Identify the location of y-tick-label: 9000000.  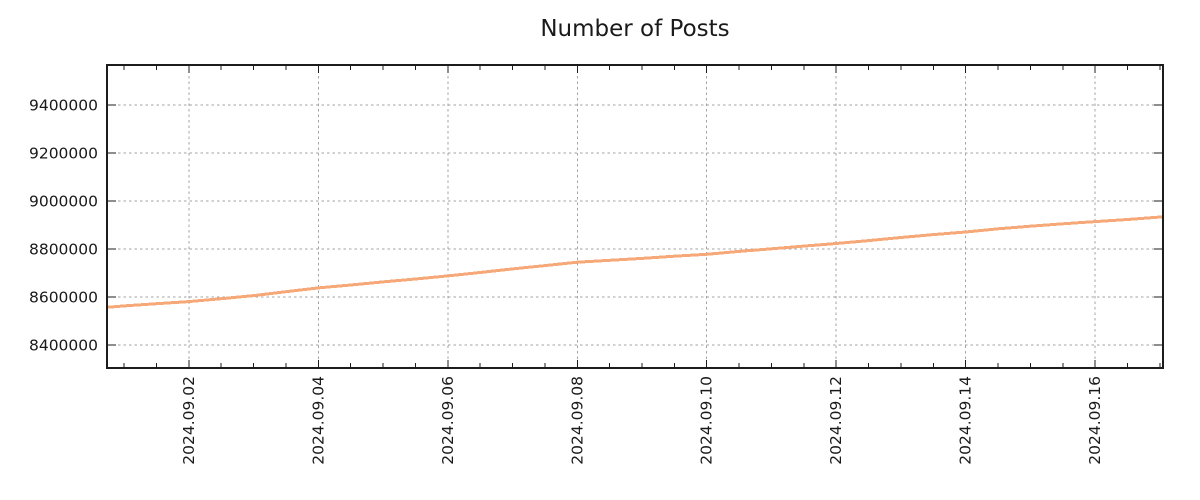
(63, 202).